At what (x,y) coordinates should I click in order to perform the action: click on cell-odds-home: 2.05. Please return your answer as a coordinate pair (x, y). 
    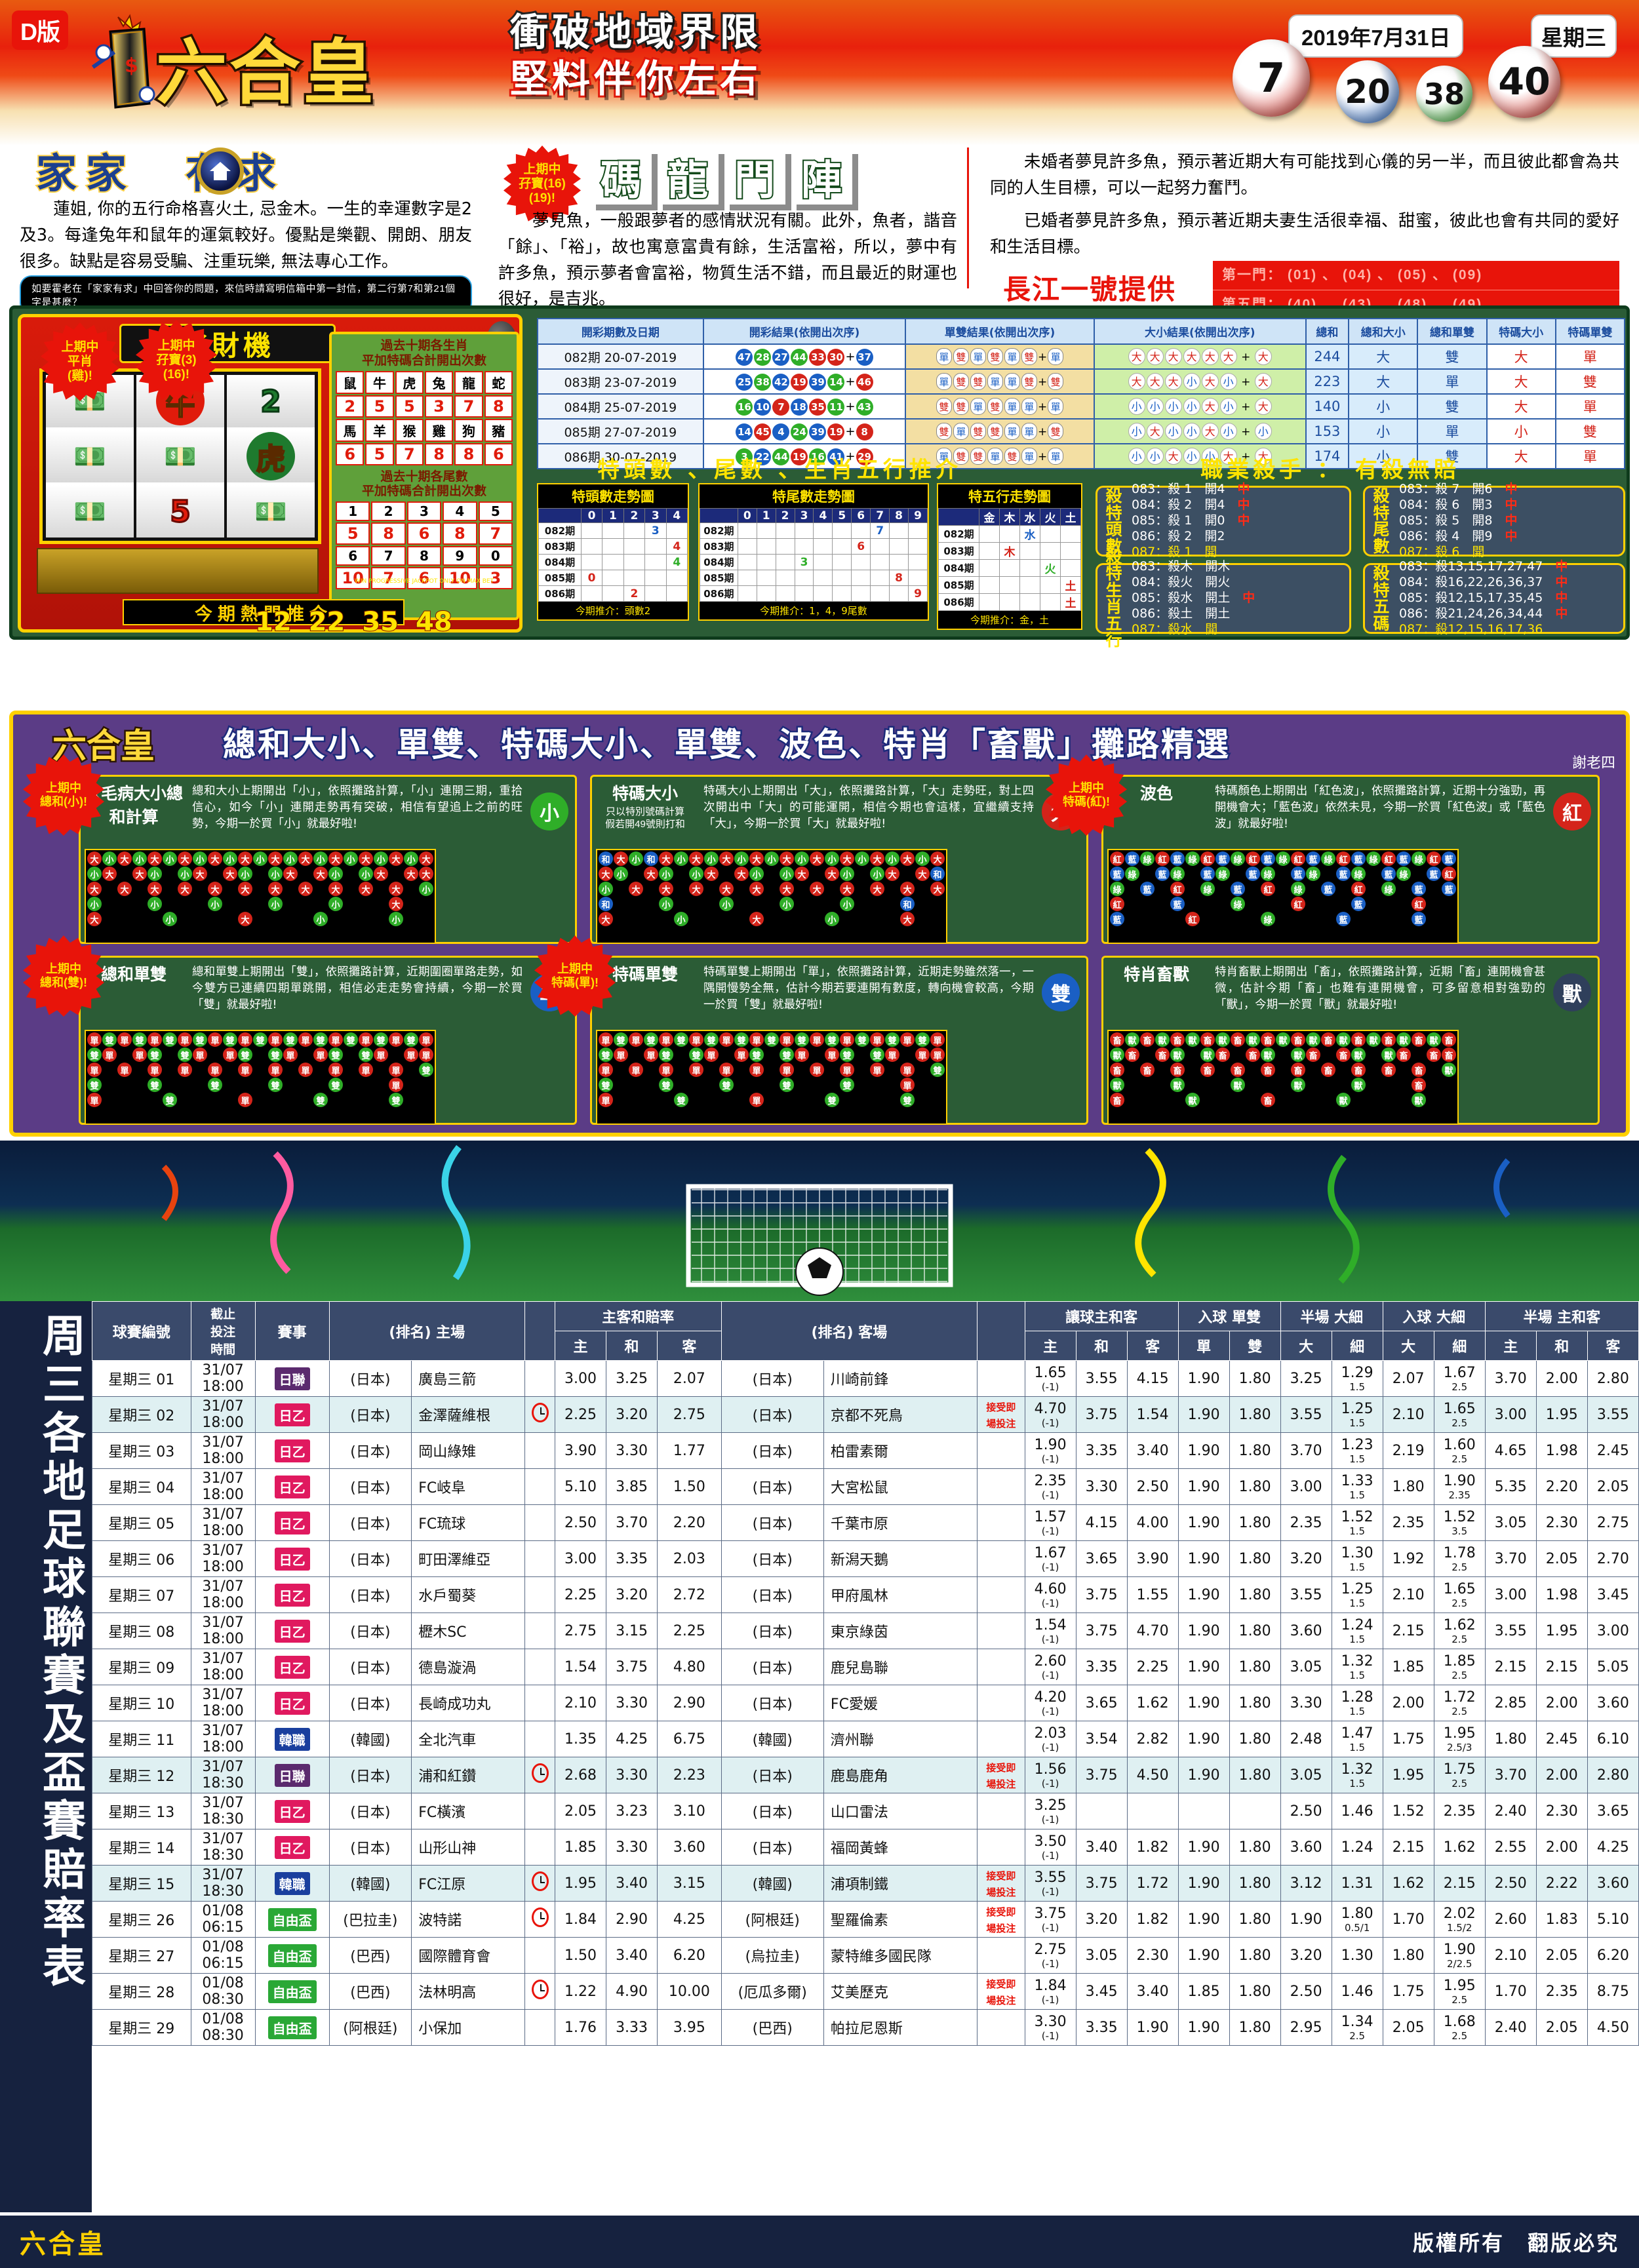
    Looking at the image, I should click on (581, 1811).